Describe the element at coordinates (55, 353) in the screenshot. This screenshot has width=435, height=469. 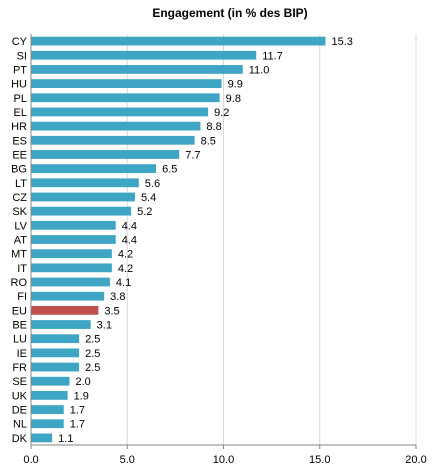
I see `bar-ie` at that location.